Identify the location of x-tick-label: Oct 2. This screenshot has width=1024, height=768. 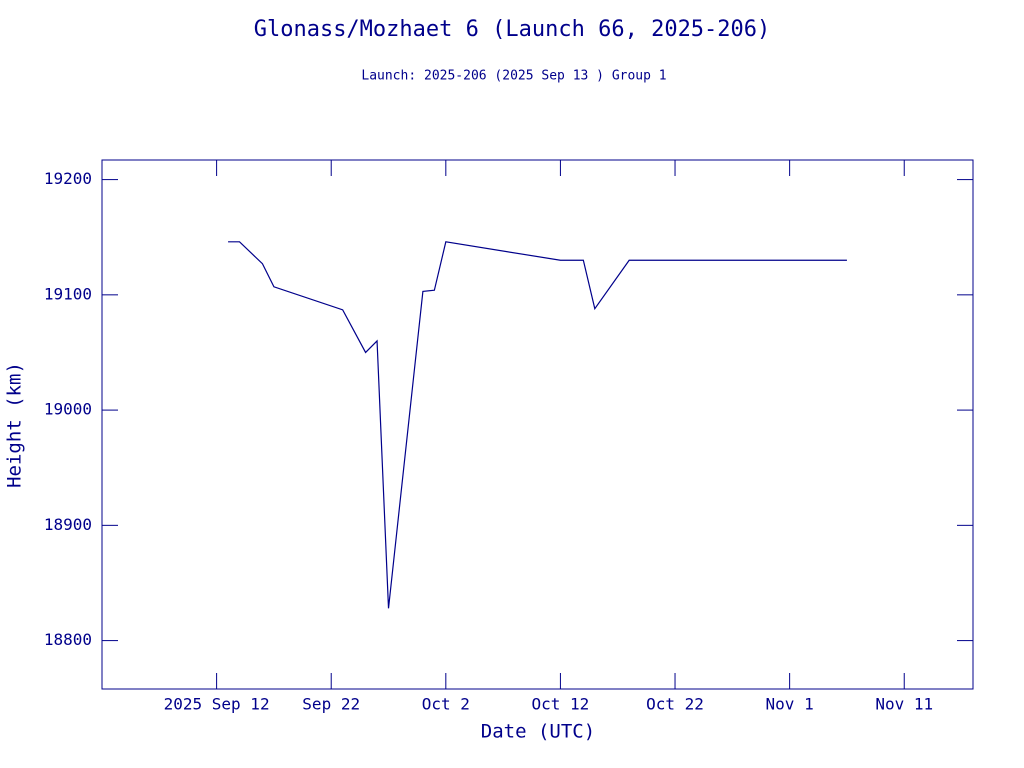
(446, 704).